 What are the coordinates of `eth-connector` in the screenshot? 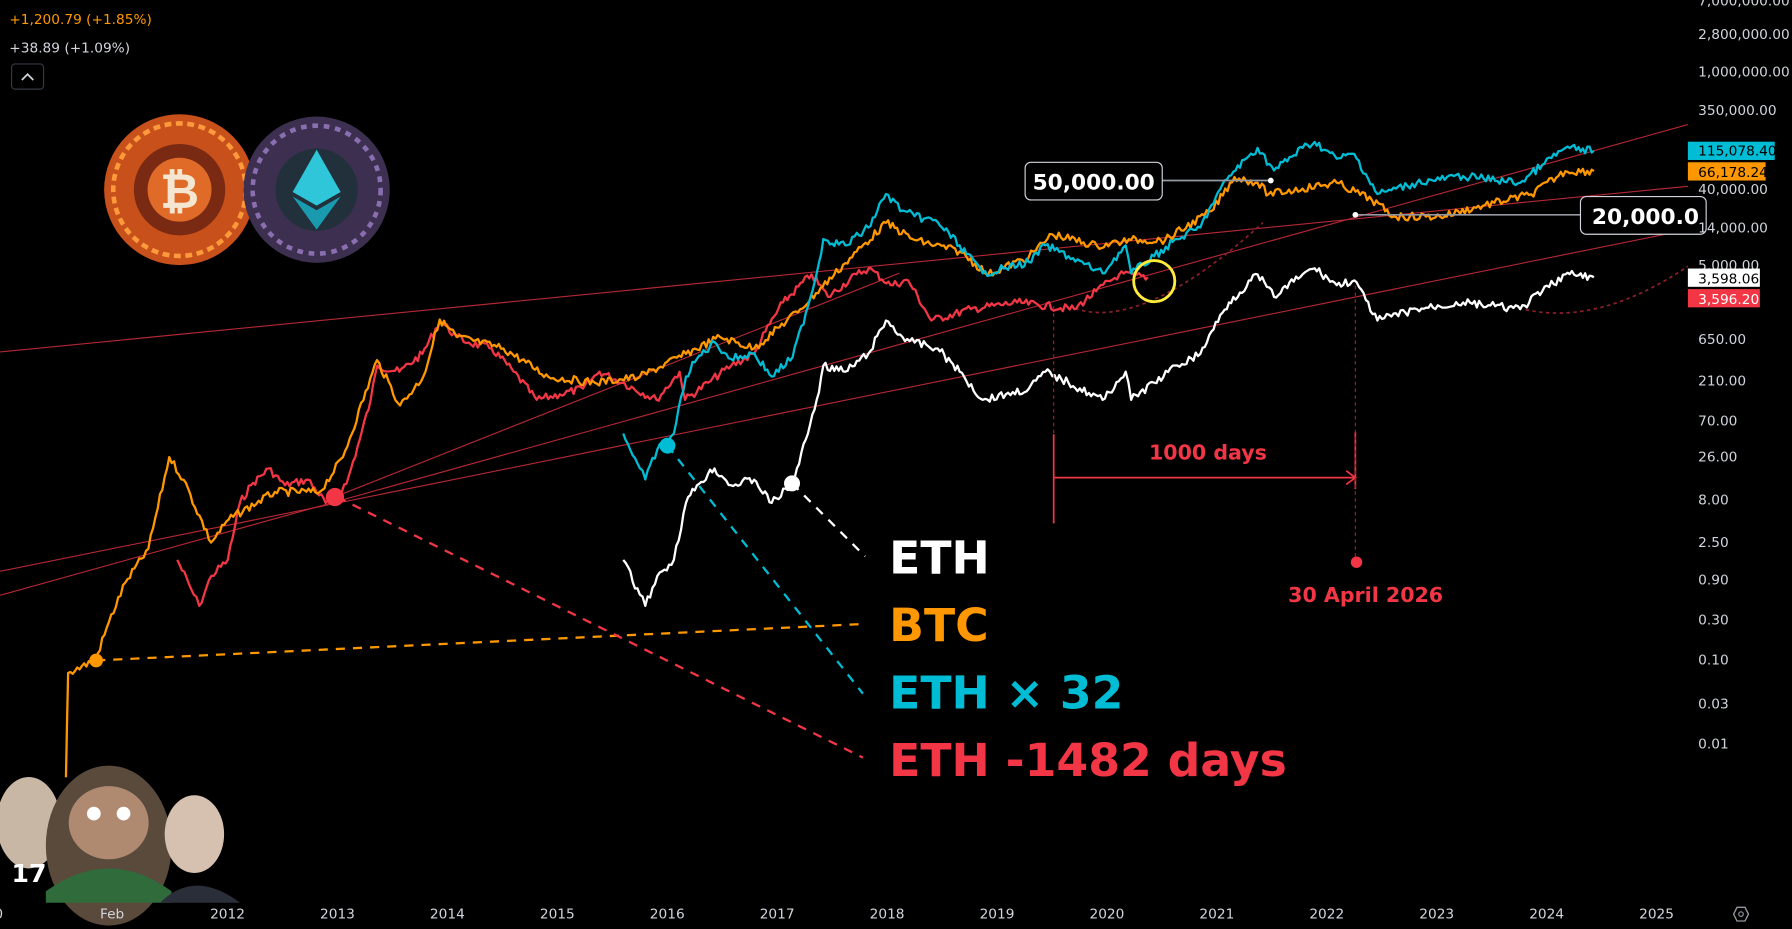 It's located at (828, 520).